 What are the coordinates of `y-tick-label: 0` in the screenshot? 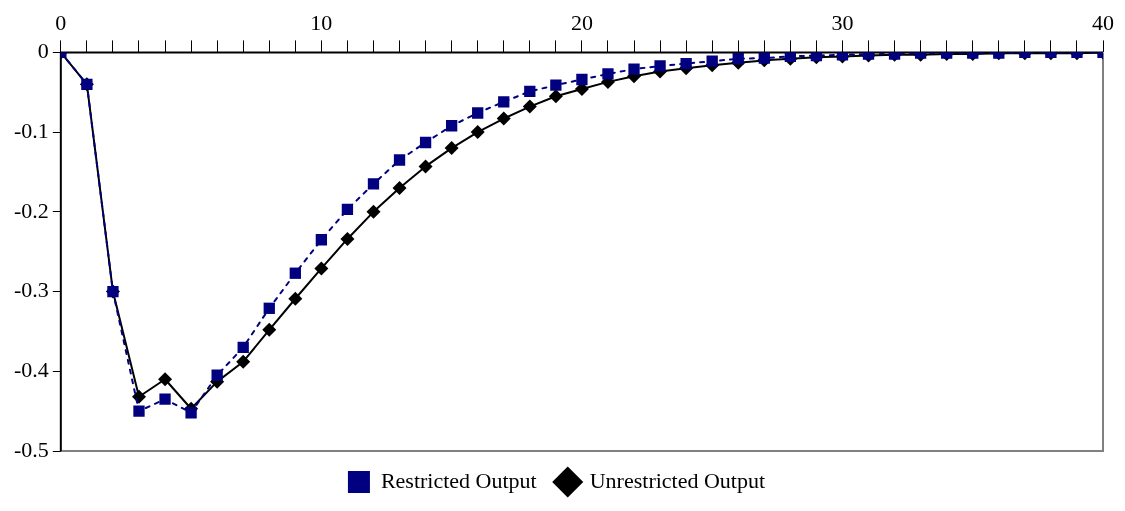 It's located at (43, 51).